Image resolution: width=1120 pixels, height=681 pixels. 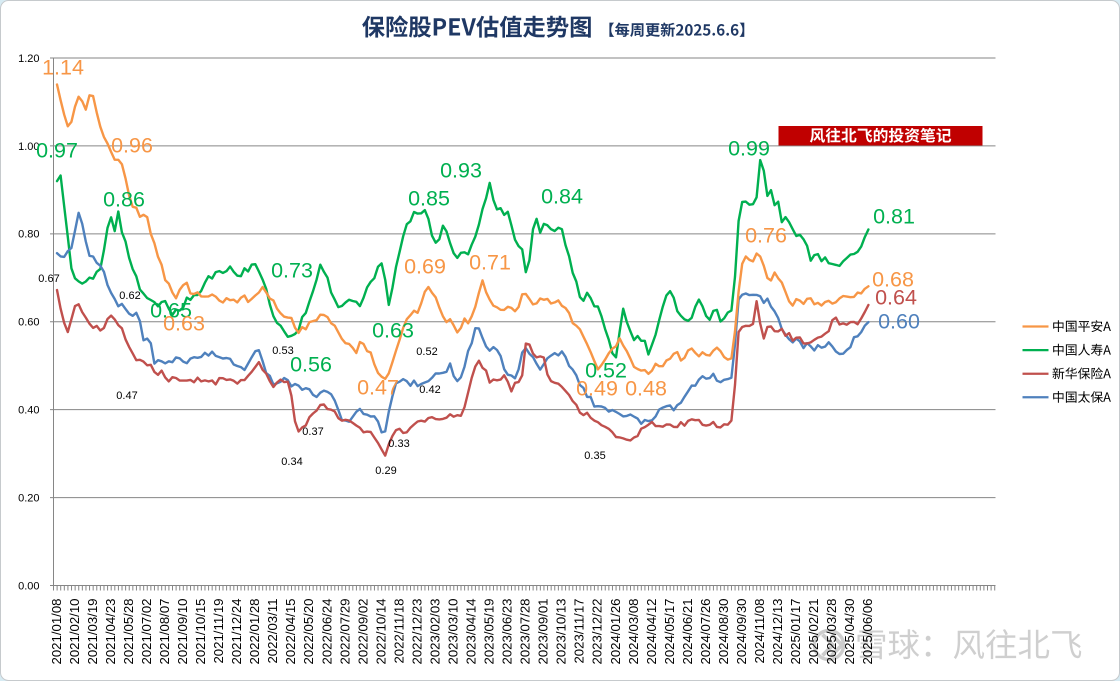 I want to click on svg-text: 2022/05/20, so click(x=308, y=632).